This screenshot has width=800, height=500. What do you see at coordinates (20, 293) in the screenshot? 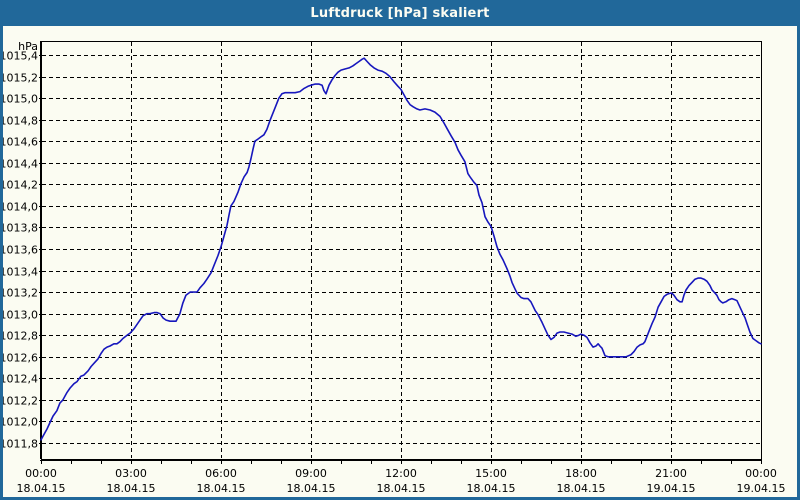
I see `y-axis-label: 1013,2` at bounding box center [20, 293].